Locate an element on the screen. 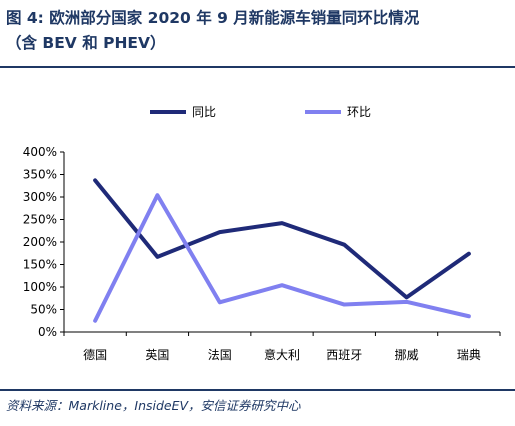 The height and width of the screenshot is (426, 515). x-tick-label: 挪威 is located at coordinates (407, 355).